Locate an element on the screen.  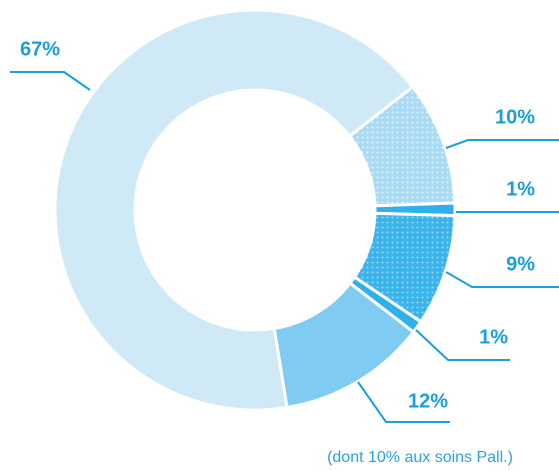
data-label: 10% is located at coordinates (515, 117).